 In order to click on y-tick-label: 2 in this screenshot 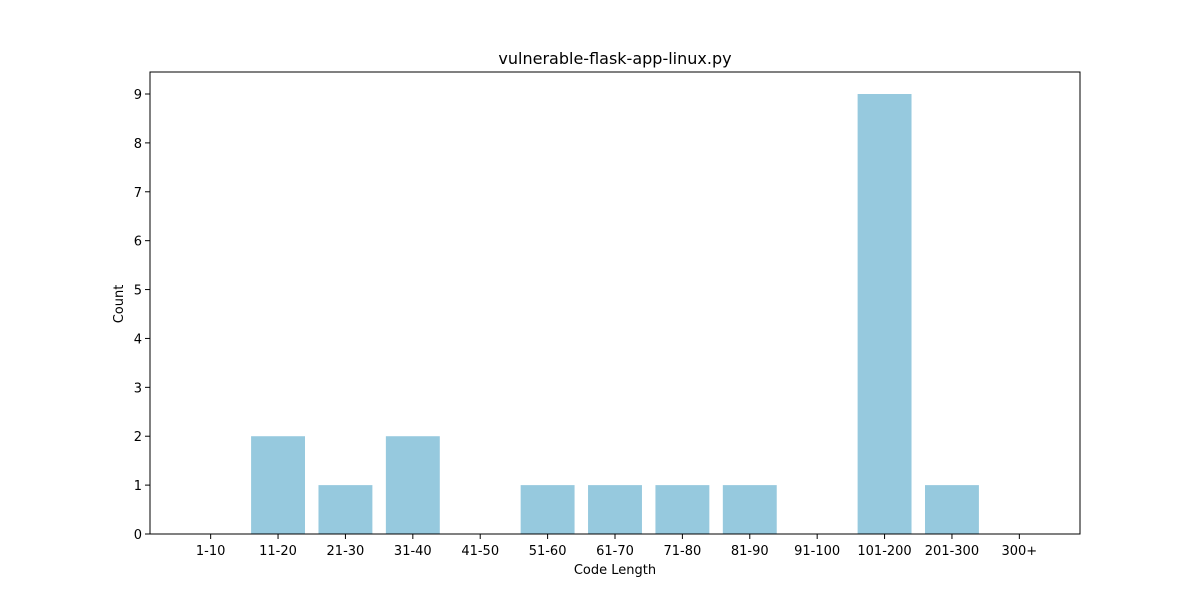, I will do `click(138, 437)`.